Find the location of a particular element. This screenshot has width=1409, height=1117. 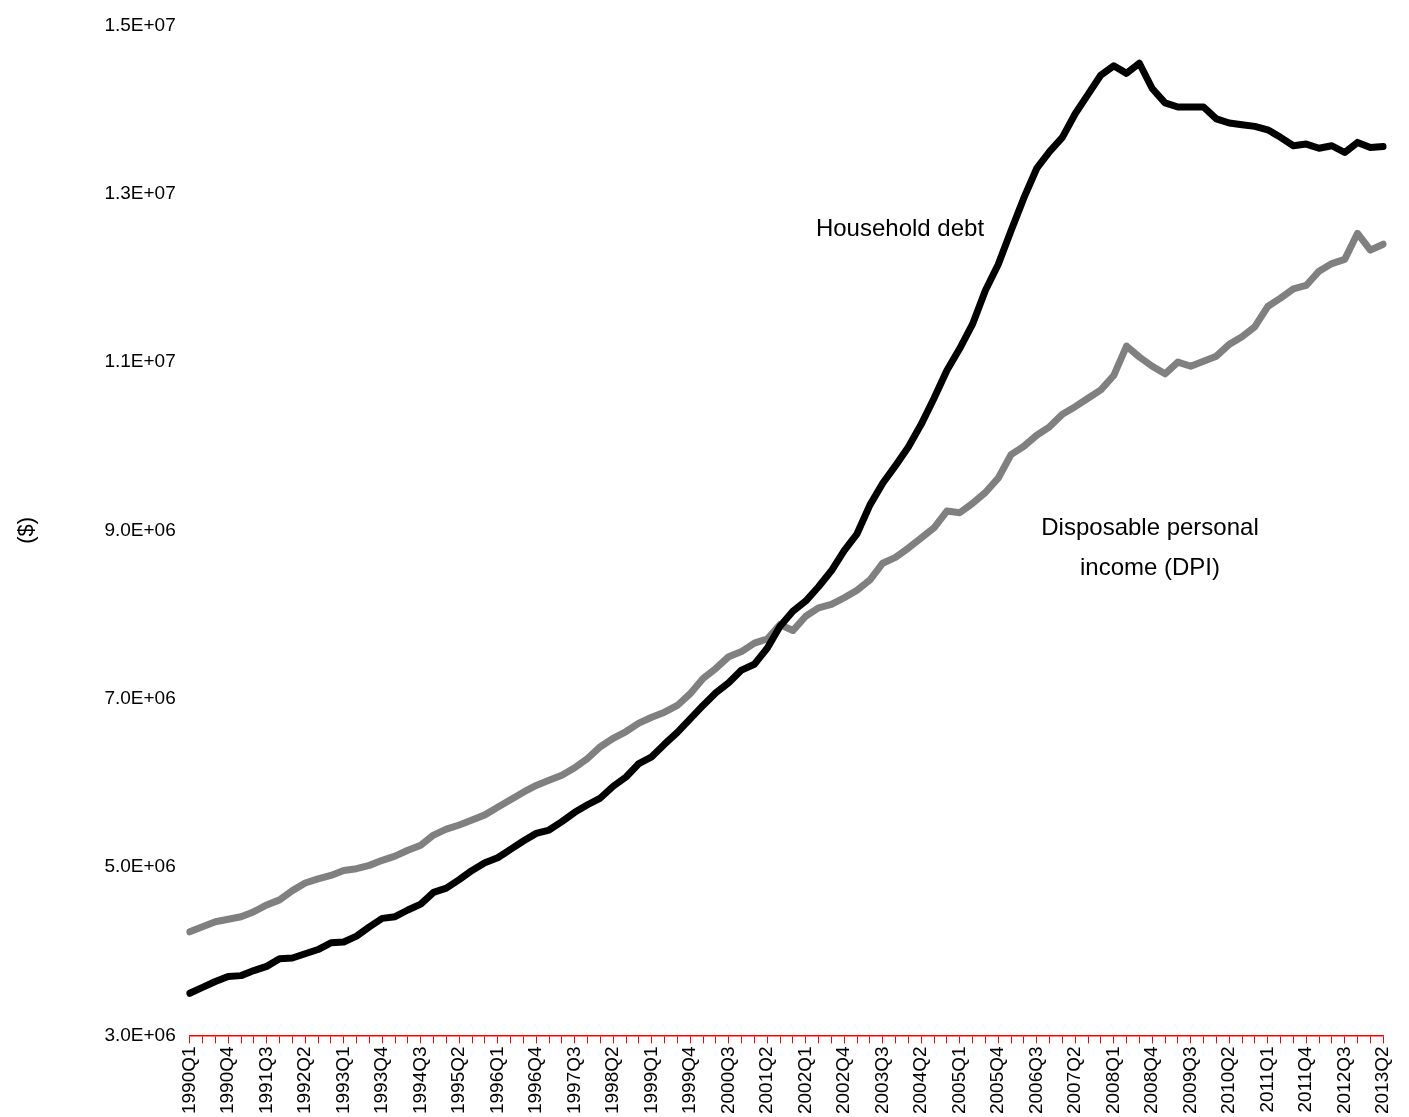

x-tick-label: 2000Q3 is located at coordinates (727, 1080).